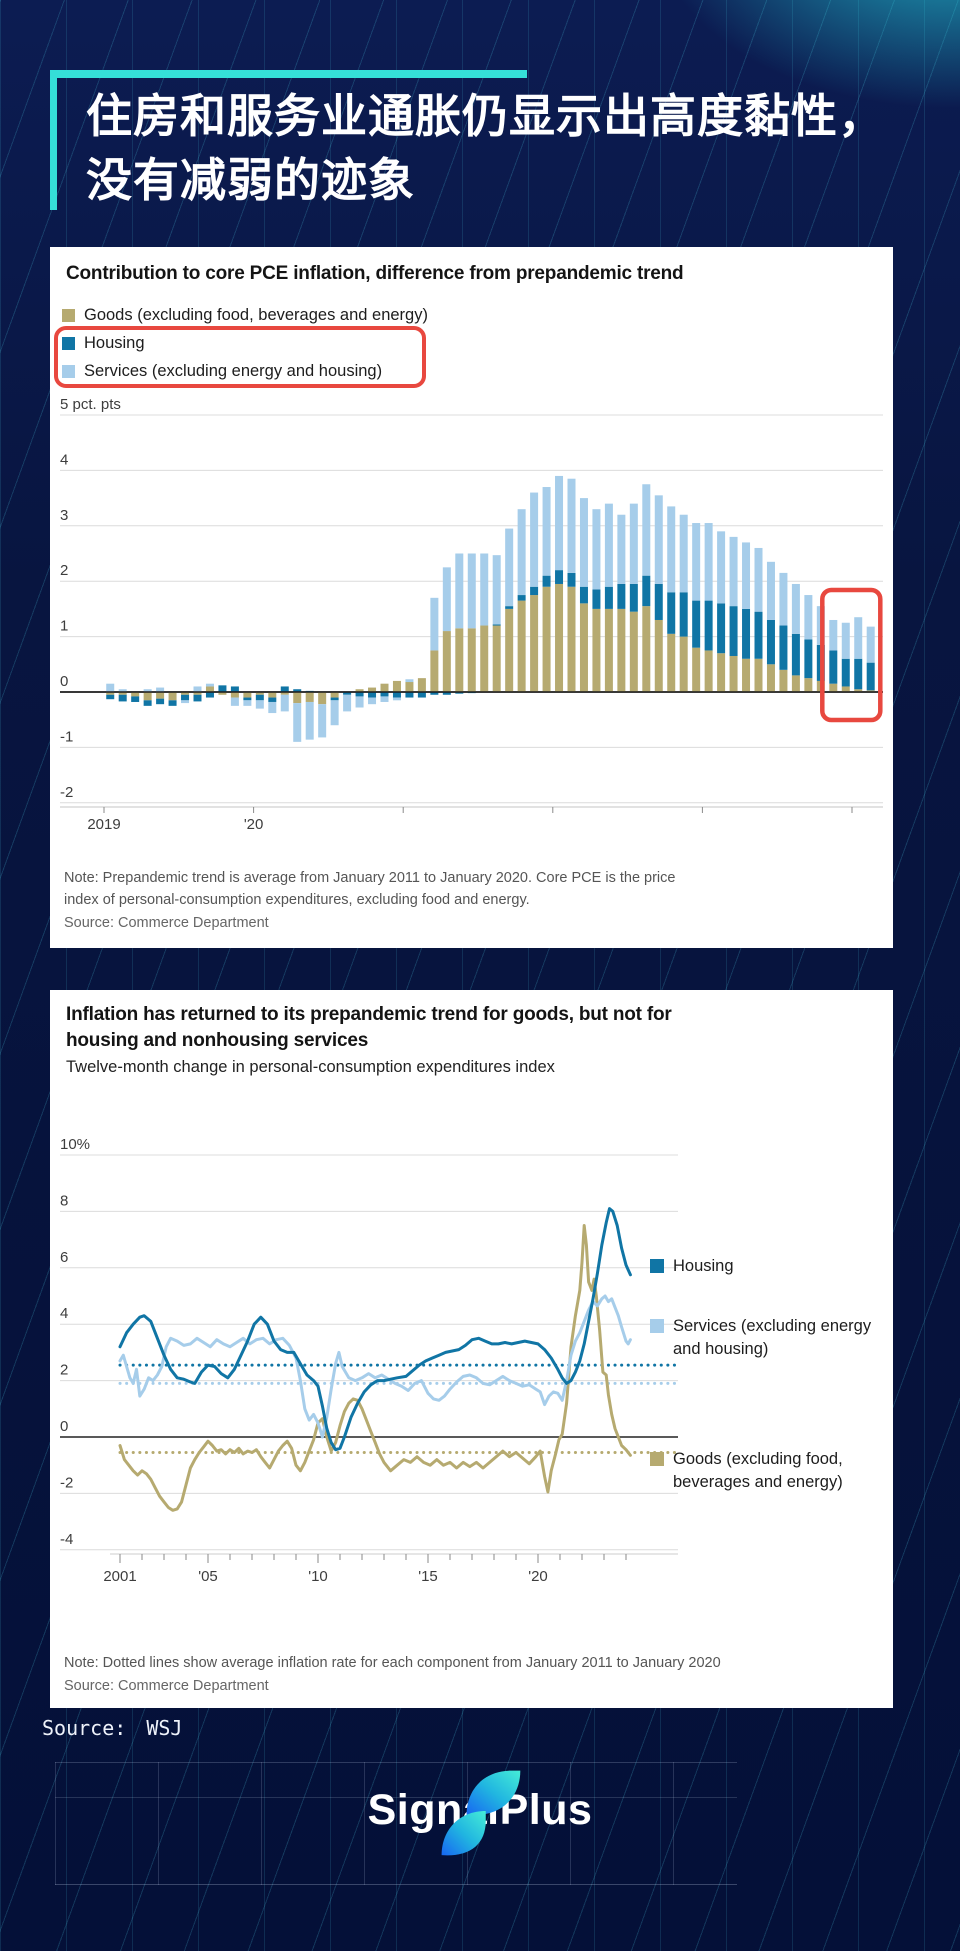 The image size is (960, 1951). I want to click on decorative-grid, so click(396, 1823).